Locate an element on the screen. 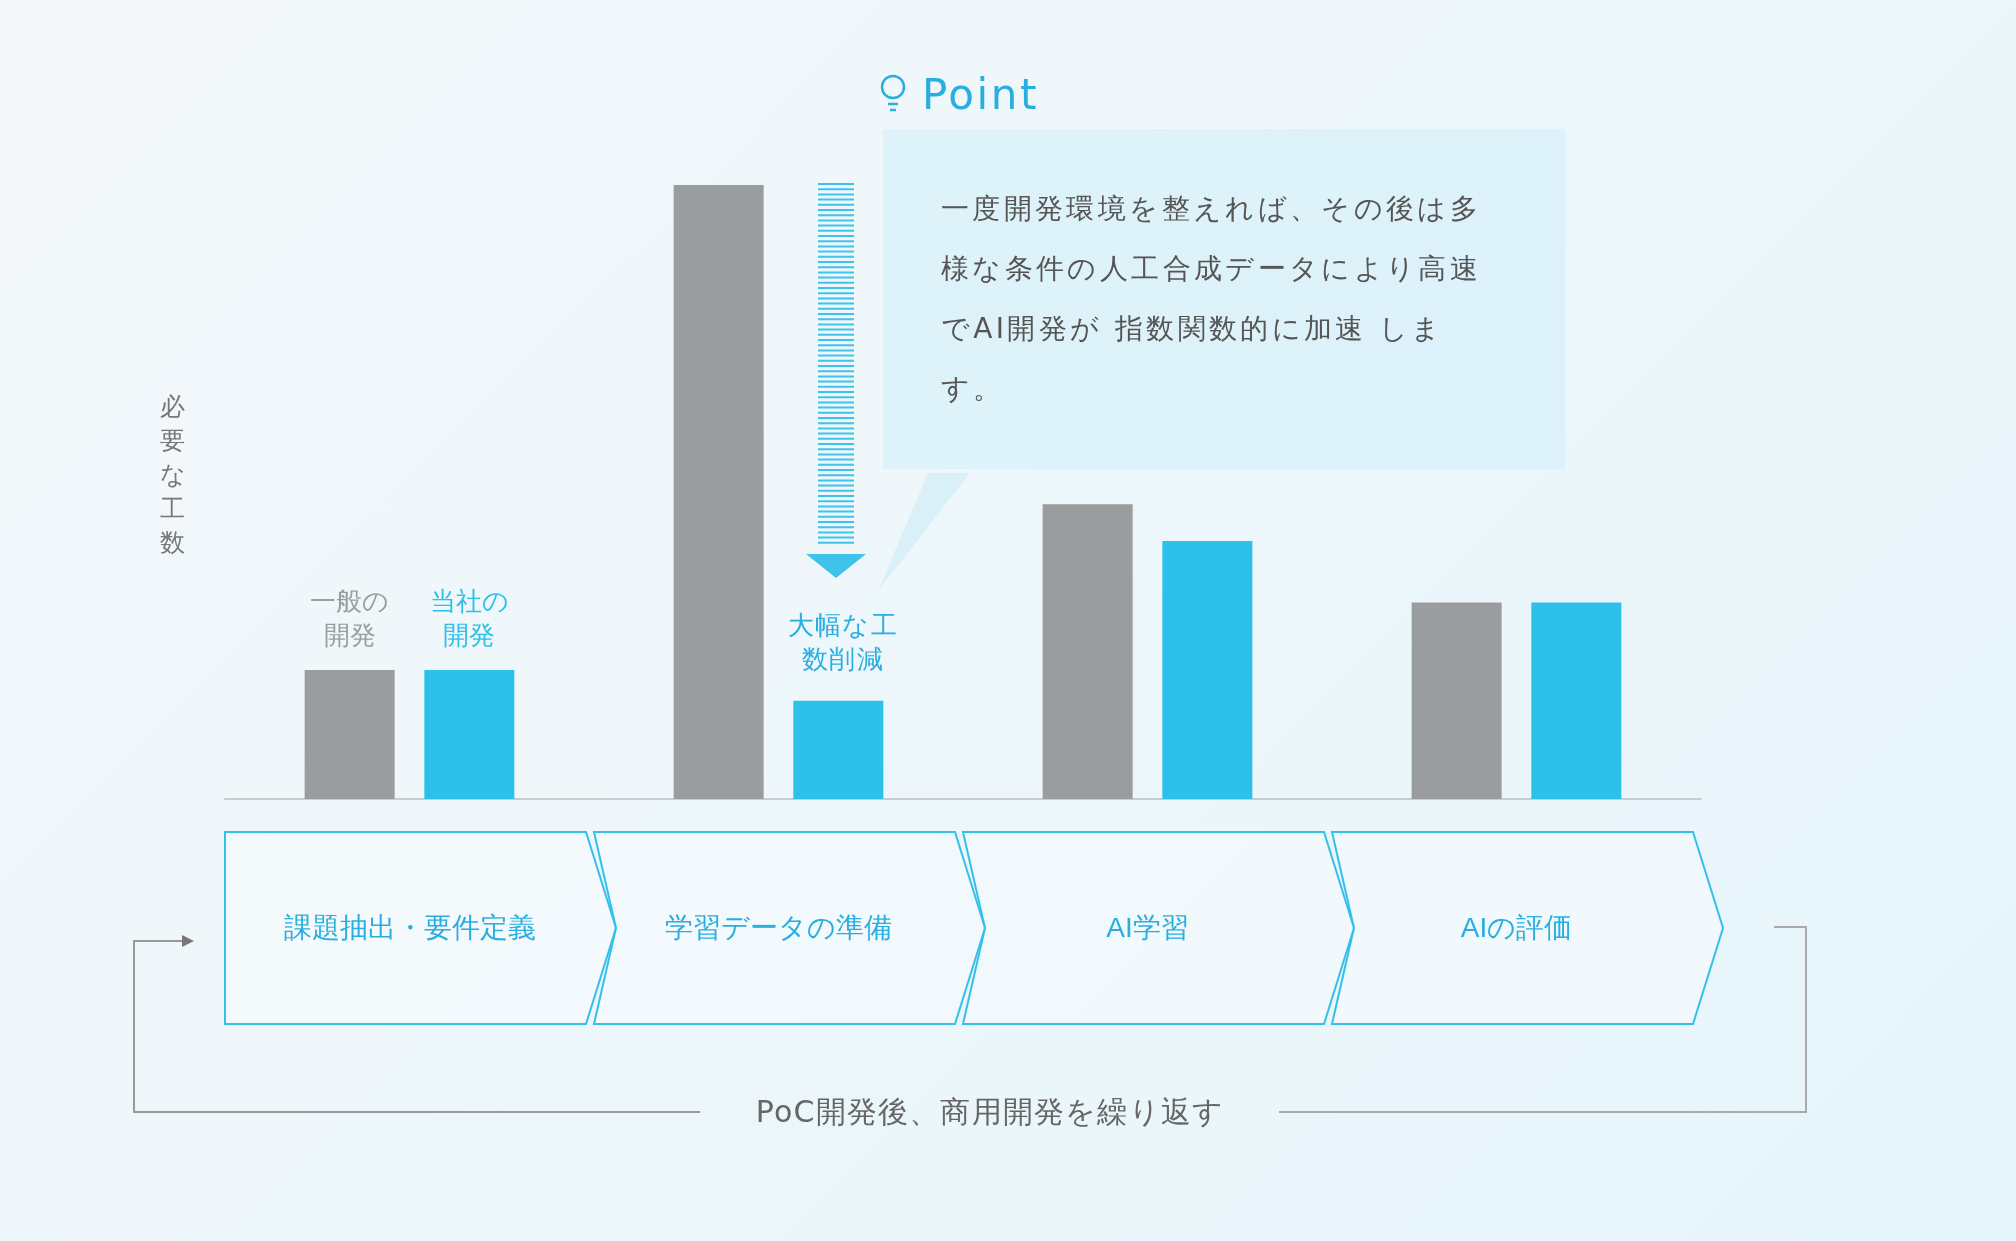  series-label: 当社の開発 is located at coordinates (469, 618).